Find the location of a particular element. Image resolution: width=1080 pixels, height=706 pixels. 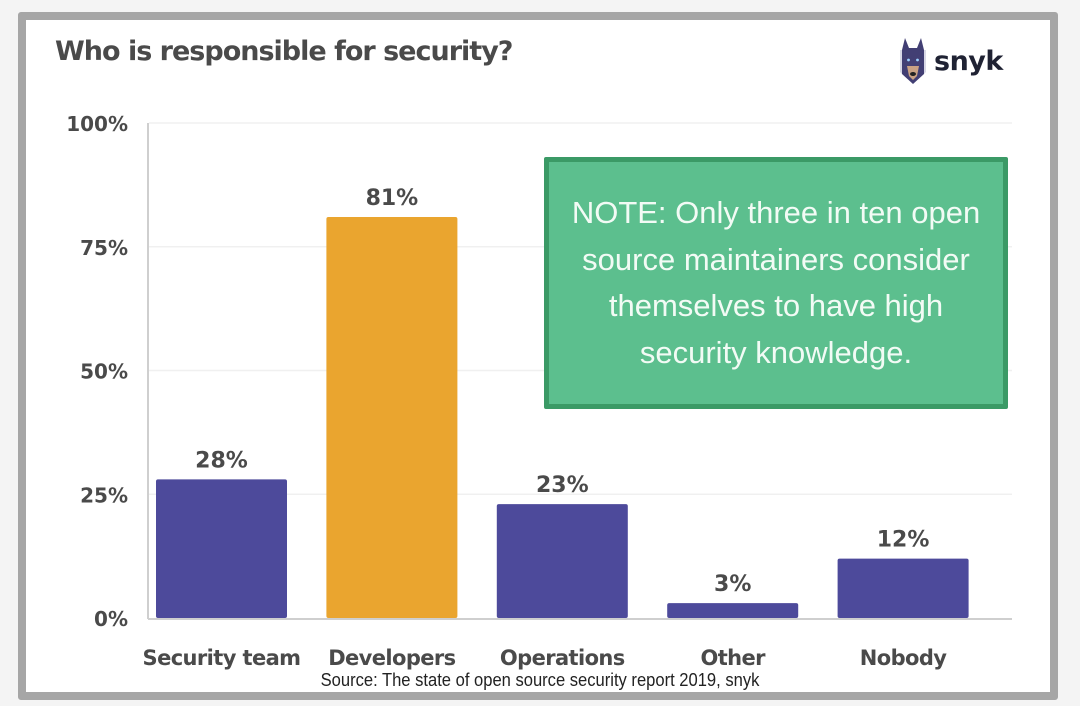

y-tick-label: 25% is located at coordinates (104, 495).